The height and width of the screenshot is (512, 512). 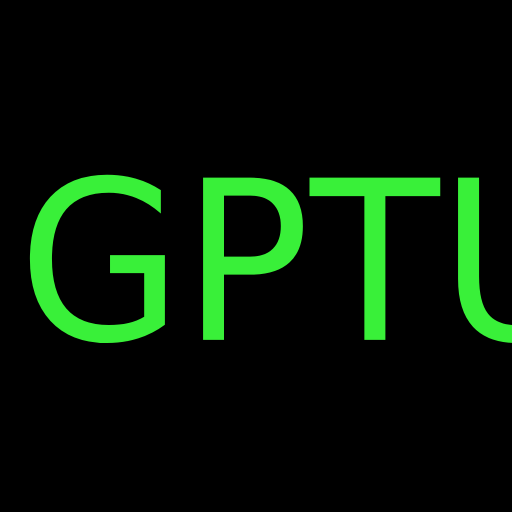 What do you see at coordinates (246, 263) in the screenshot?
I see `logo-letter-p: P` at bounding box center [246, 263].